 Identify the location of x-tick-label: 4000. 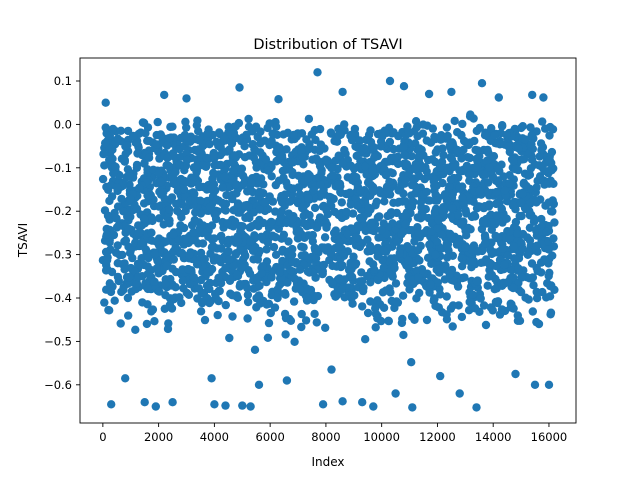
(214, 437).